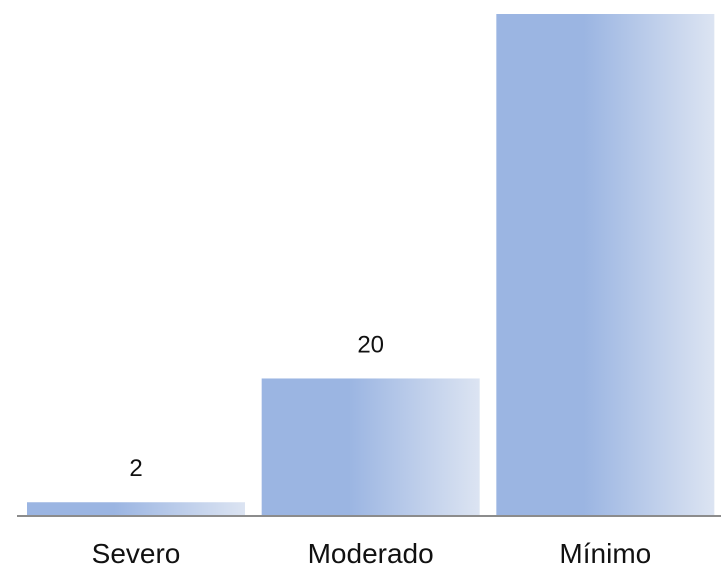  Describe the element at coordinates (370, 447) in the screenshot. I see `bar-moderado` at that location.